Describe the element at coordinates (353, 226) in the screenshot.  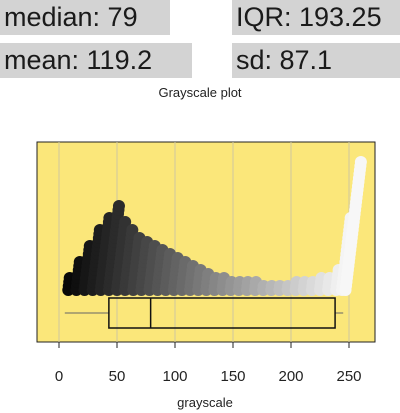
I see `dot-stack` at that location.